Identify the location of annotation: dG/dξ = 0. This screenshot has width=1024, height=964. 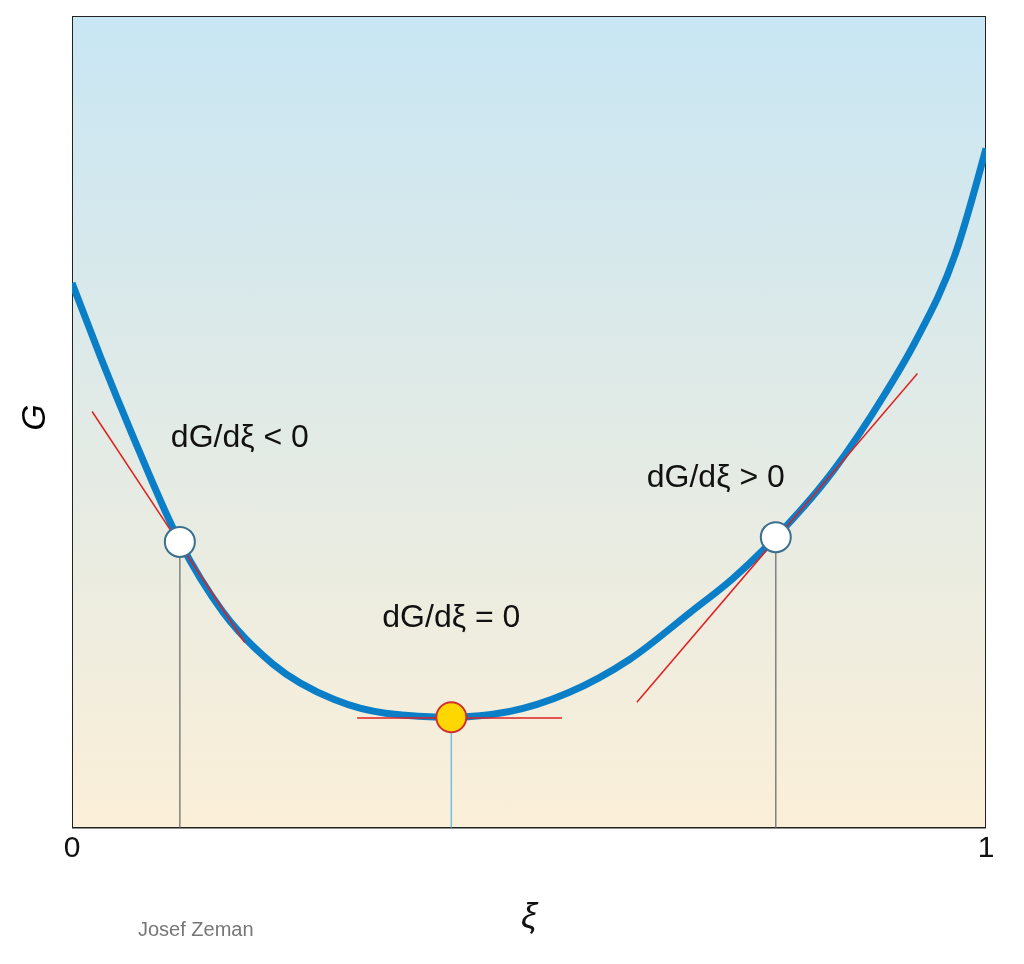
(451, 616).